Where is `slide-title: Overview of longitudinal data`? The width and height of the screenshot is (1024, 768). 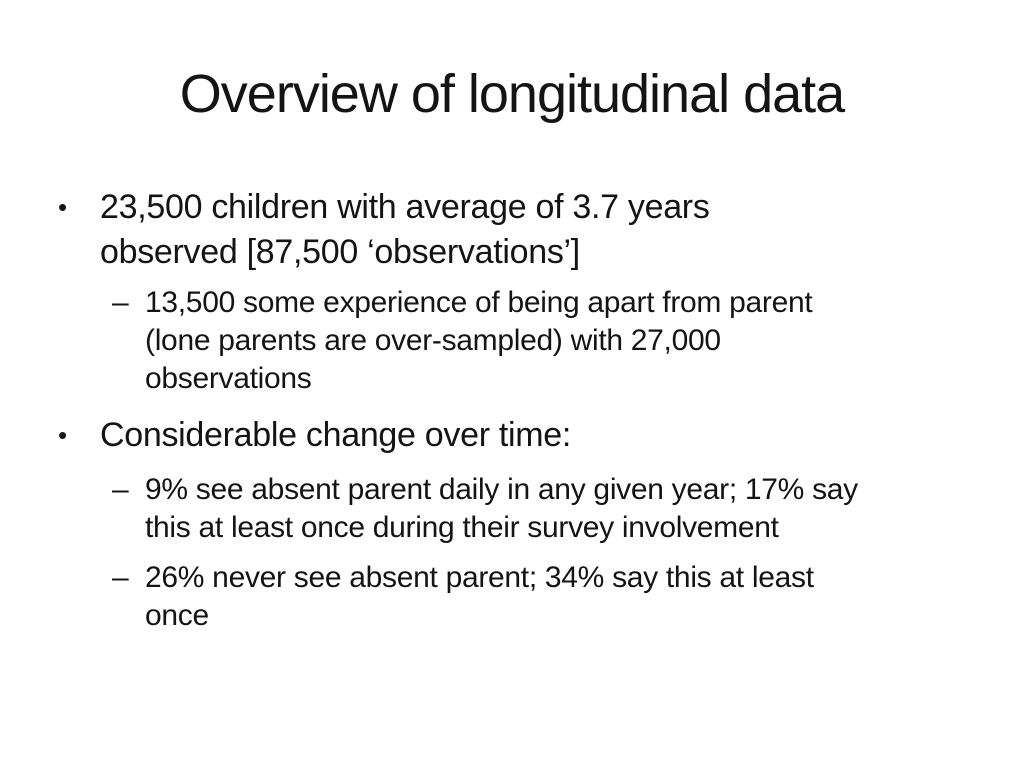 slide-title: Overview of longitudinal data is located at coordinates (512, 94).